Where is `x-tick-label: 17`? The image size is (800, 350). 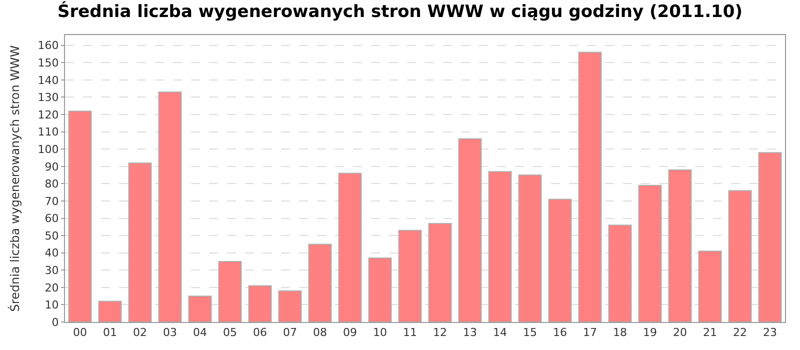 x-tick-label: 17 is located at coordinates (590, 333).